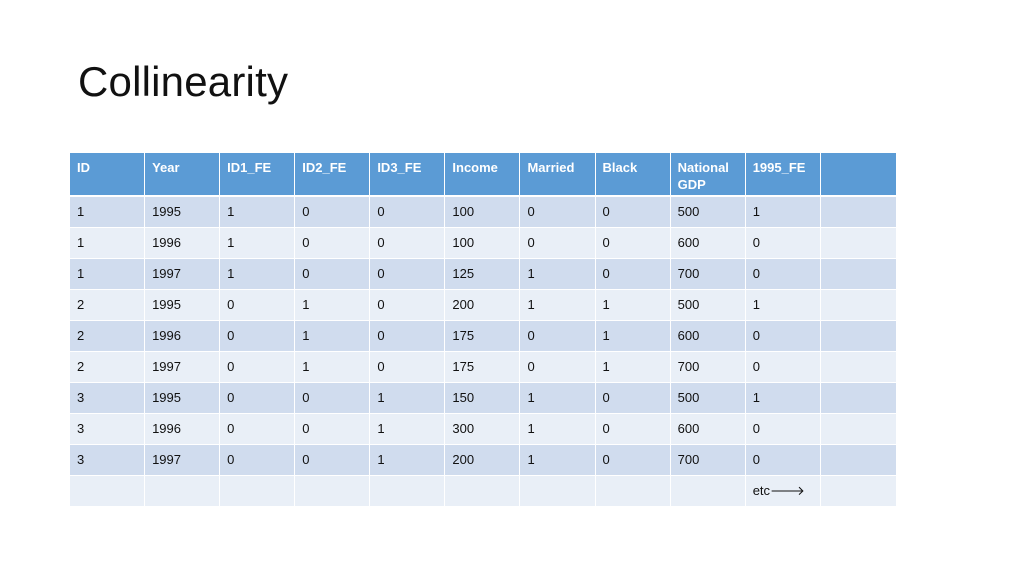  I want to click on table-cell: 600, so click(708, 336).